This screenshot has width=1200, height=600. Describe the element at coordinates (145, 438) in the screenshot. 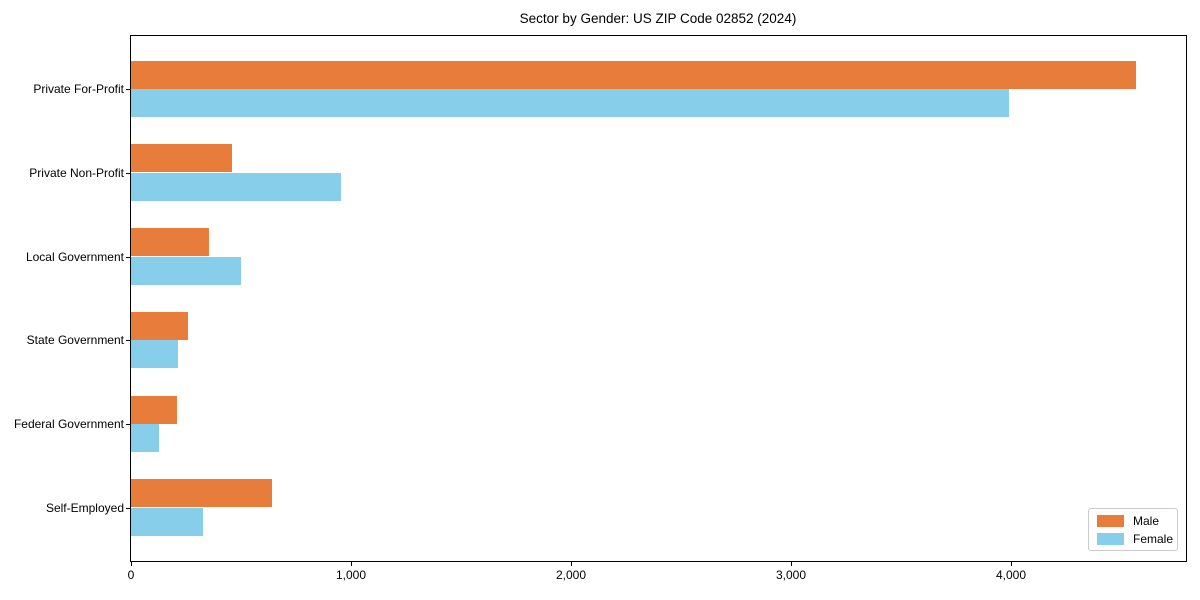

I see `bar-female-federal-government` at that location.